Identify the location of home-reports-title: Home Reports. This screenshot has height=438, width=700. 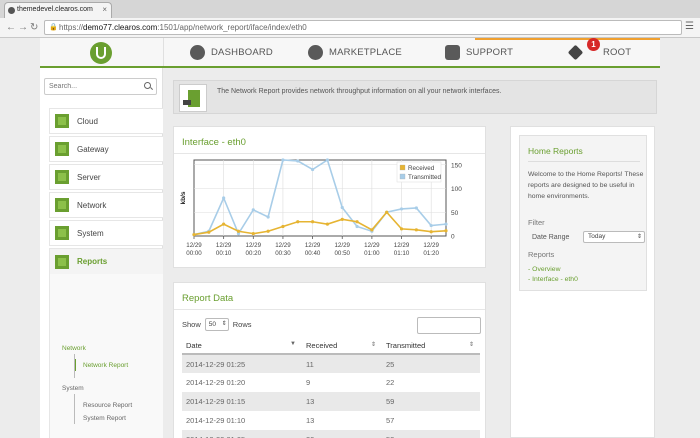
(555, 151).